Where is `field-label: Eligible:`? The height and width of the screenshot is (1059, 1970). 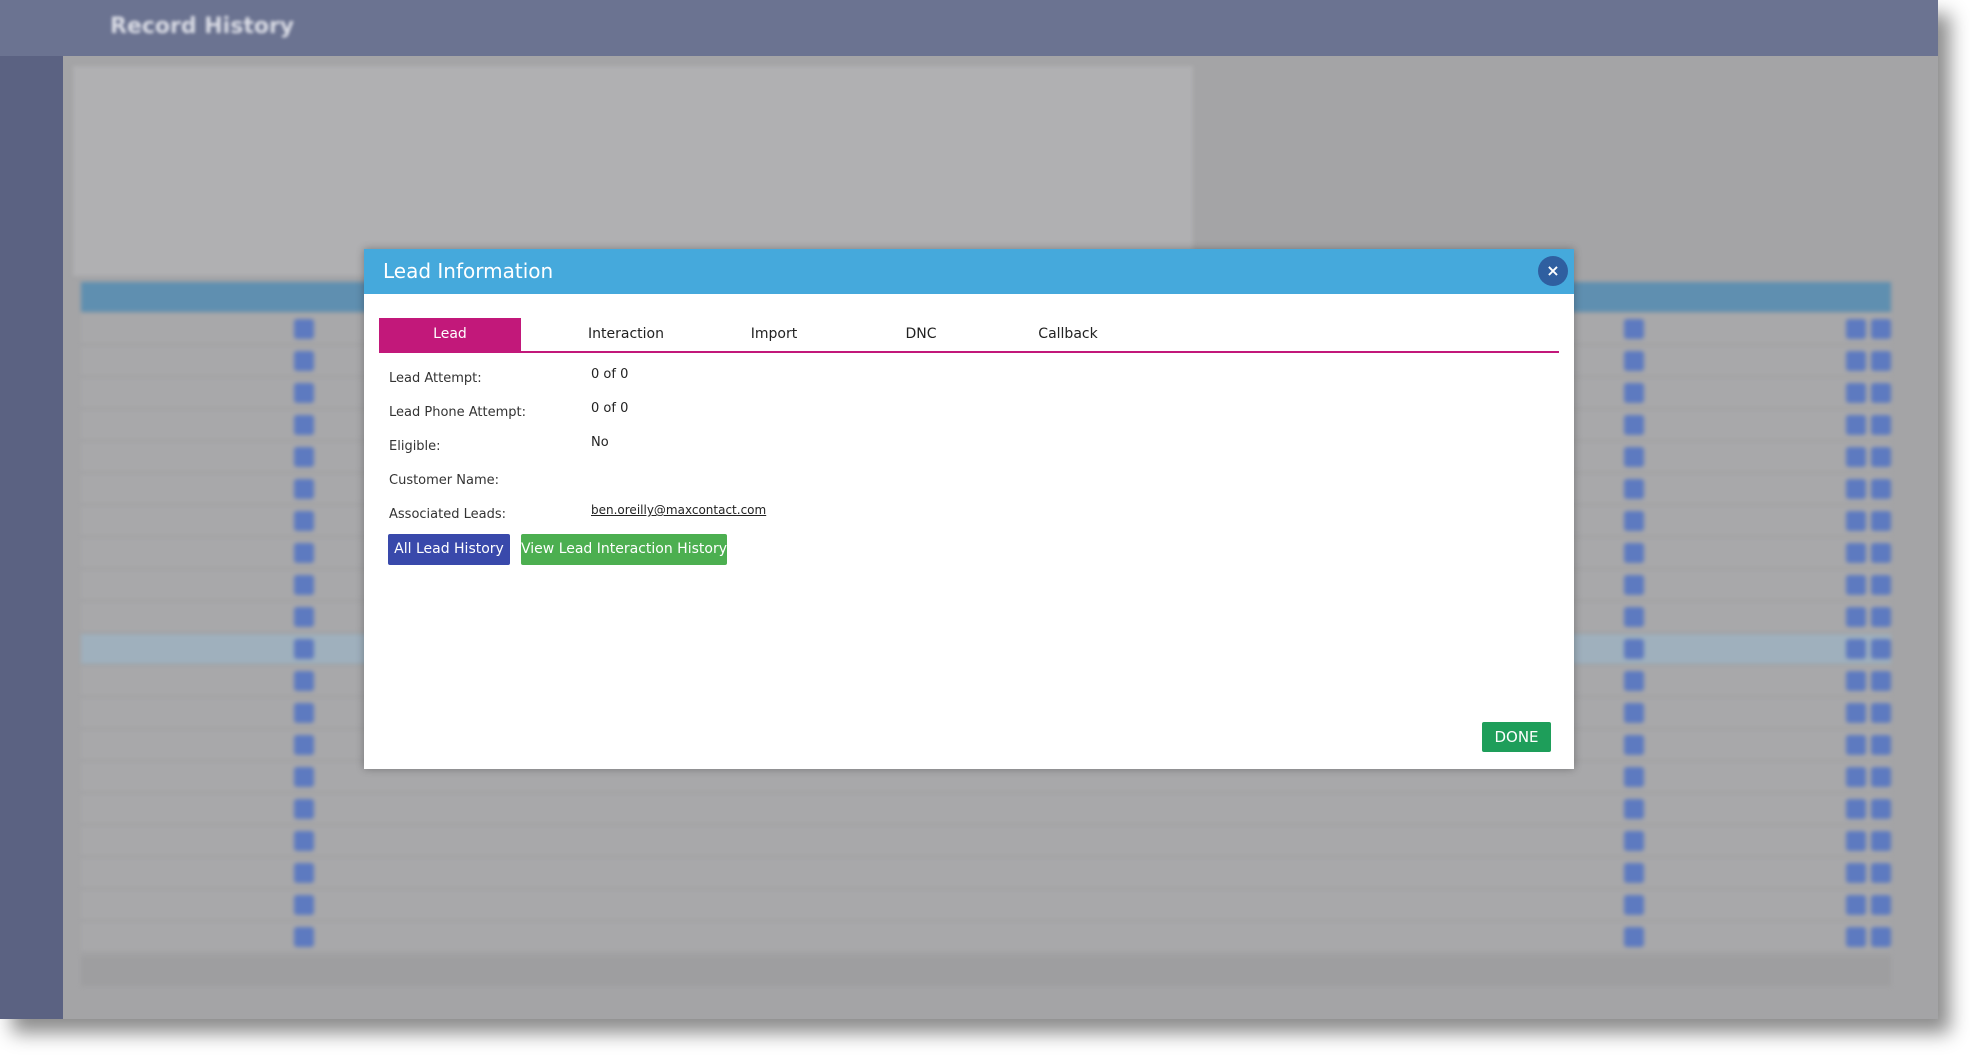 field-label: Eligible: is located at coordinates (415, 446).